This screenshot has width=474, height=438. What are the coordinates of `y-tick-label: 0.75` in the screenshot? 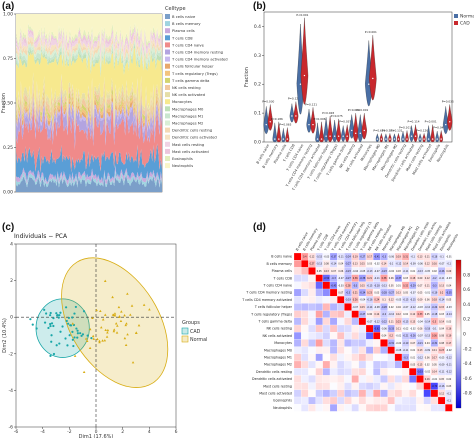 It's located at (8, 59).